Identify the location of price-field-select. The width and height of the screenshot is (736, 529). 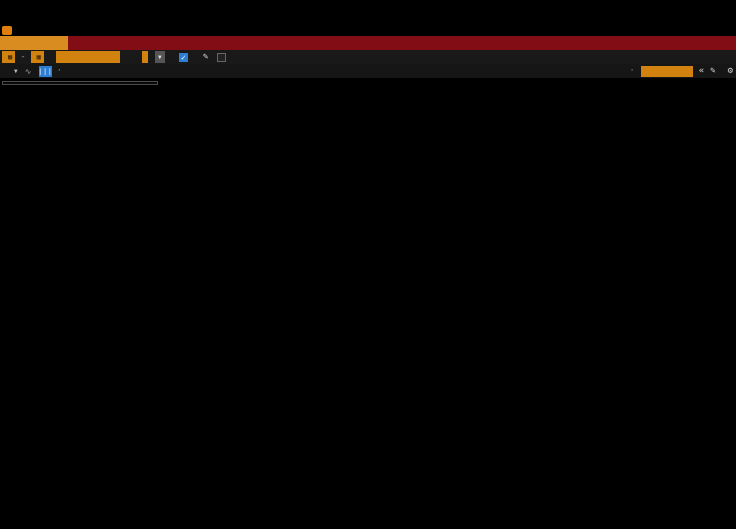
(87, 57).